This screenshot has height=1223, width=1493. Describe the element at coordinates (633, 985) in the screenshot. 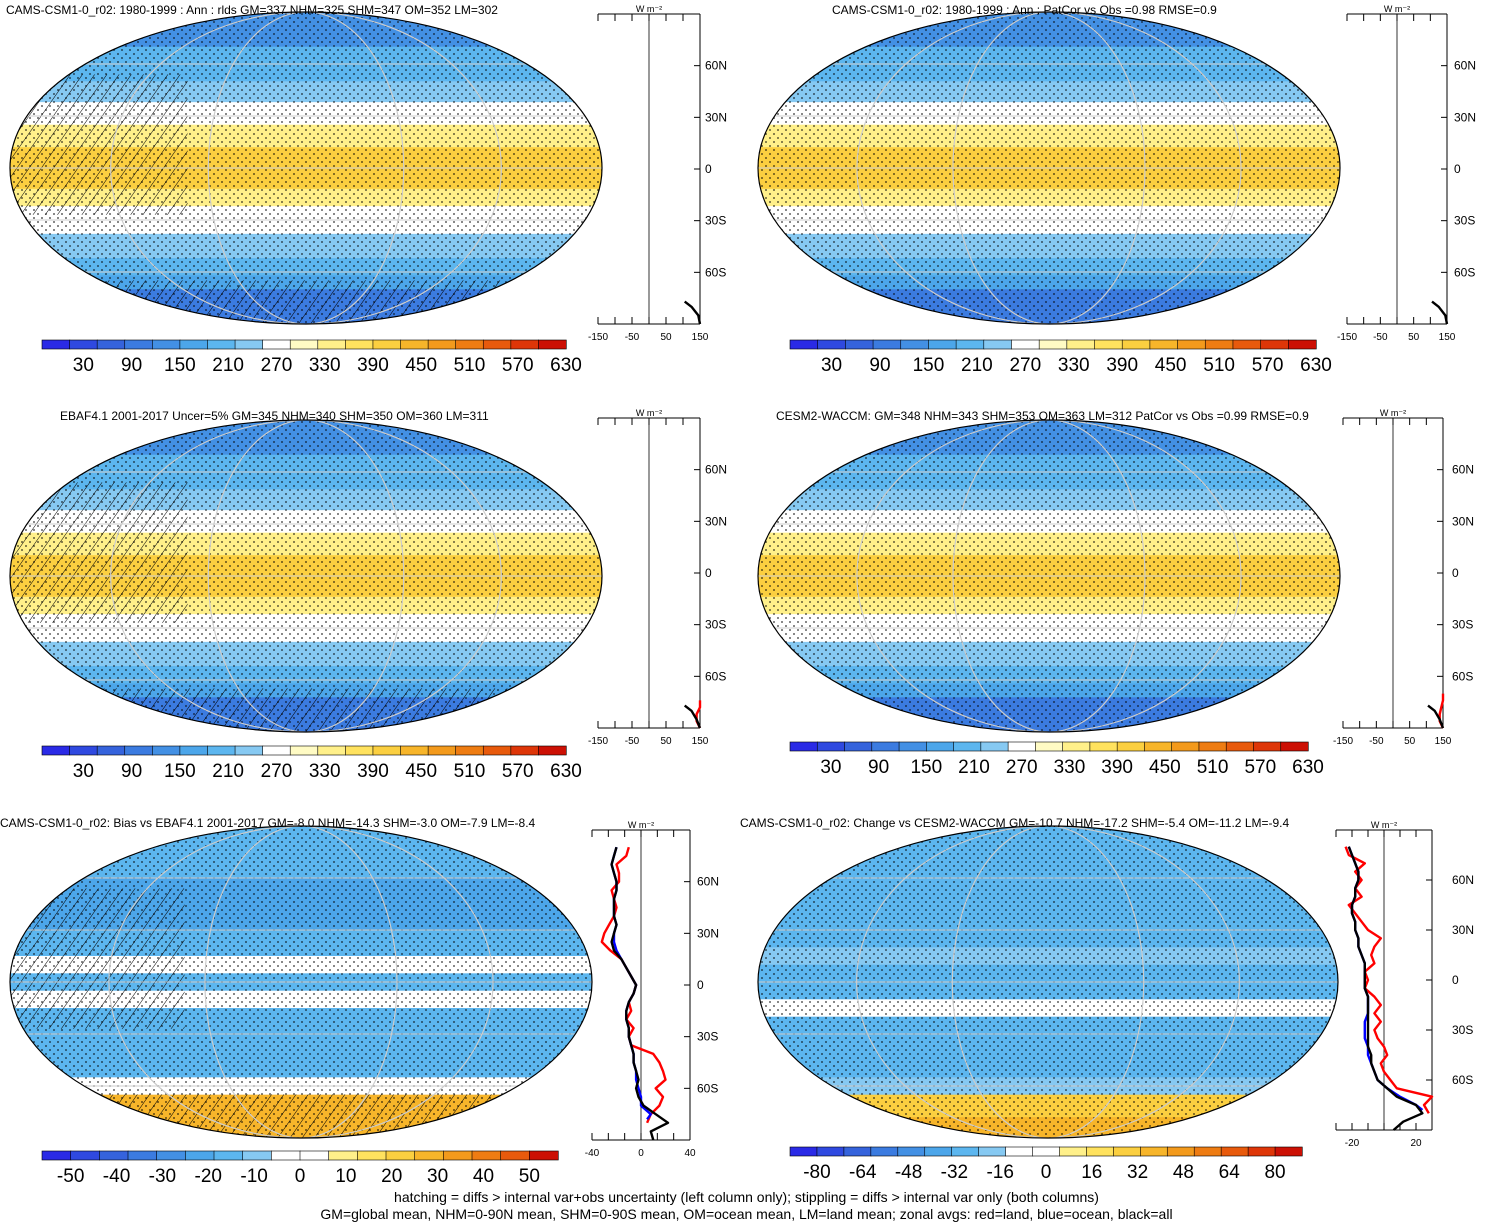

I see `zonal-line-land` at that location.